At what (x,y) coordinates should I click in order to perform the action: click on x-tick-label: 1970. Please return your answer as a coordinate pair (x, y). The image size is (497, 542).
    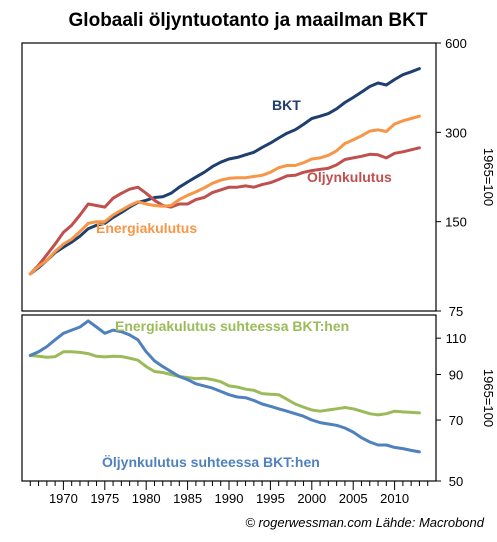
    Looking at the image, I should click on (63, 498).